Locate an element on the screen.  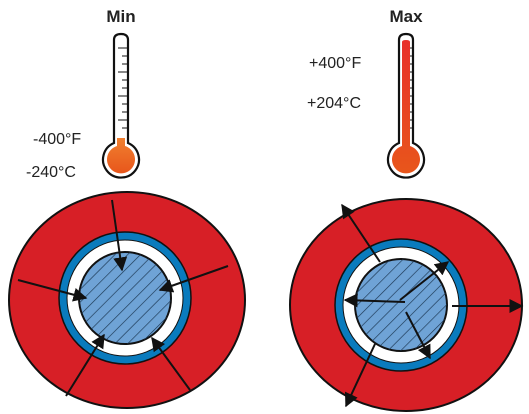
max-group: Max +400°F +204°C is located at coordinates (366, 93).